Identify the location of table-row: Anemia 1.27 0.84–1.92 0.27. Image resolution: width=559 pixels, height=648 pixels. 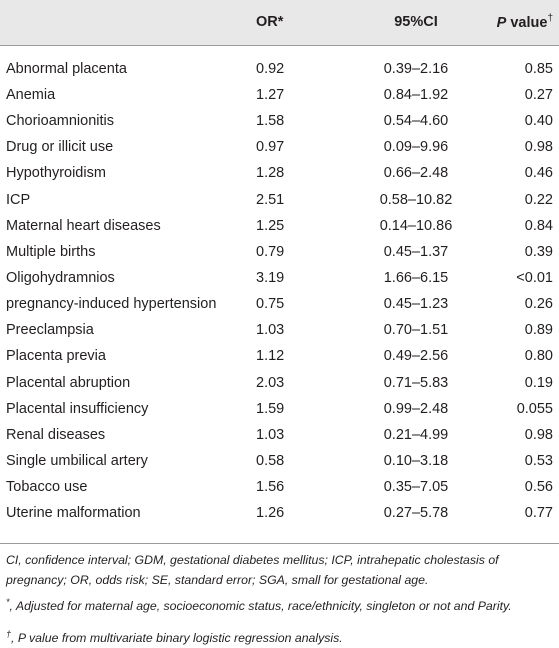
(279, 95).